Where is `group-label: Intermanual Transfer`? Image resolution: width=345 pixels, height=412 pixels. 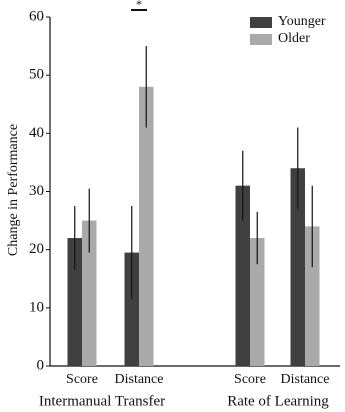
group-label: Intermanual Transfer is located at coordinates (102, 401).